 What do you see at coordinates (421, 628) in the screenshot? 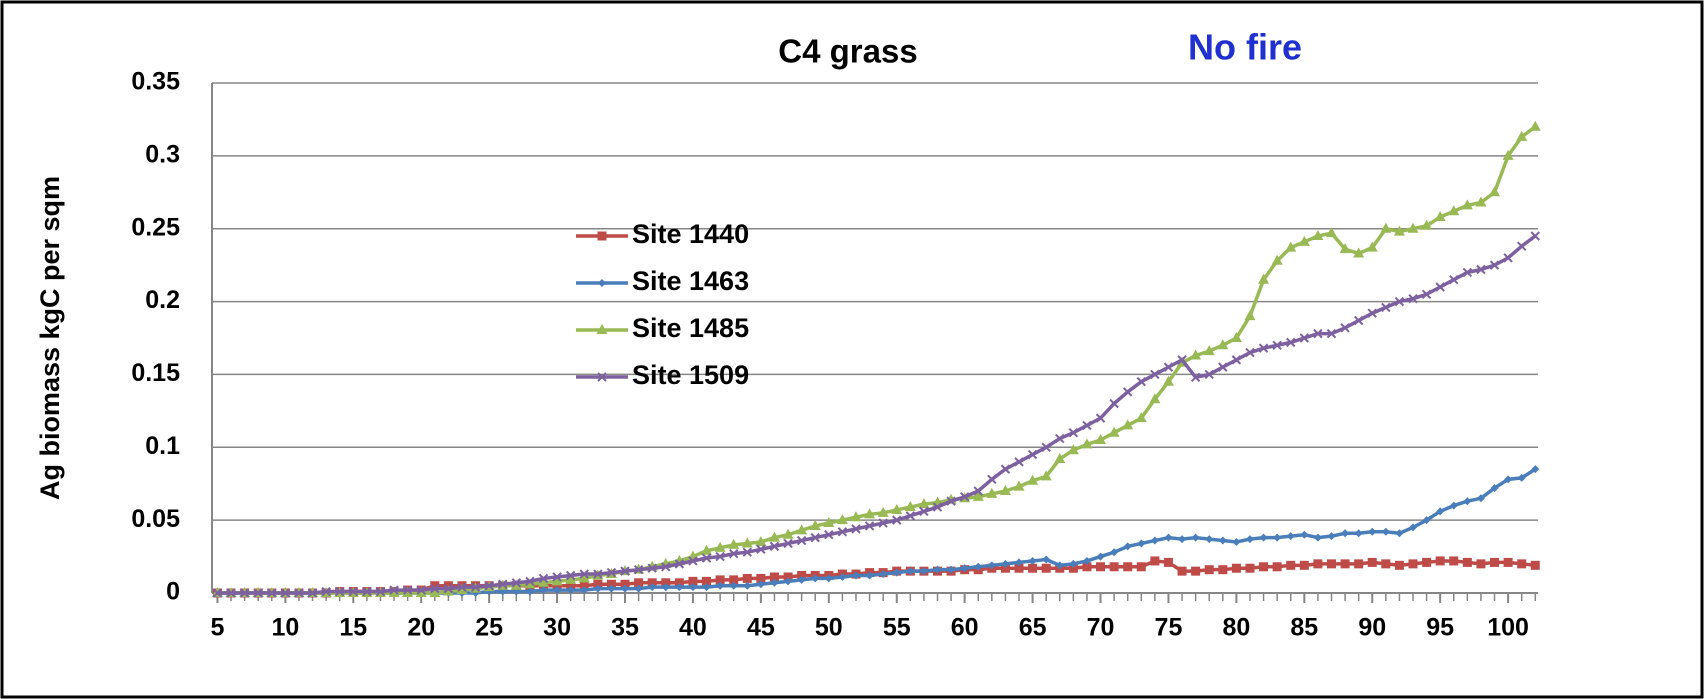
I see `x-tick-label: 20` at bounding box center [421, 628].